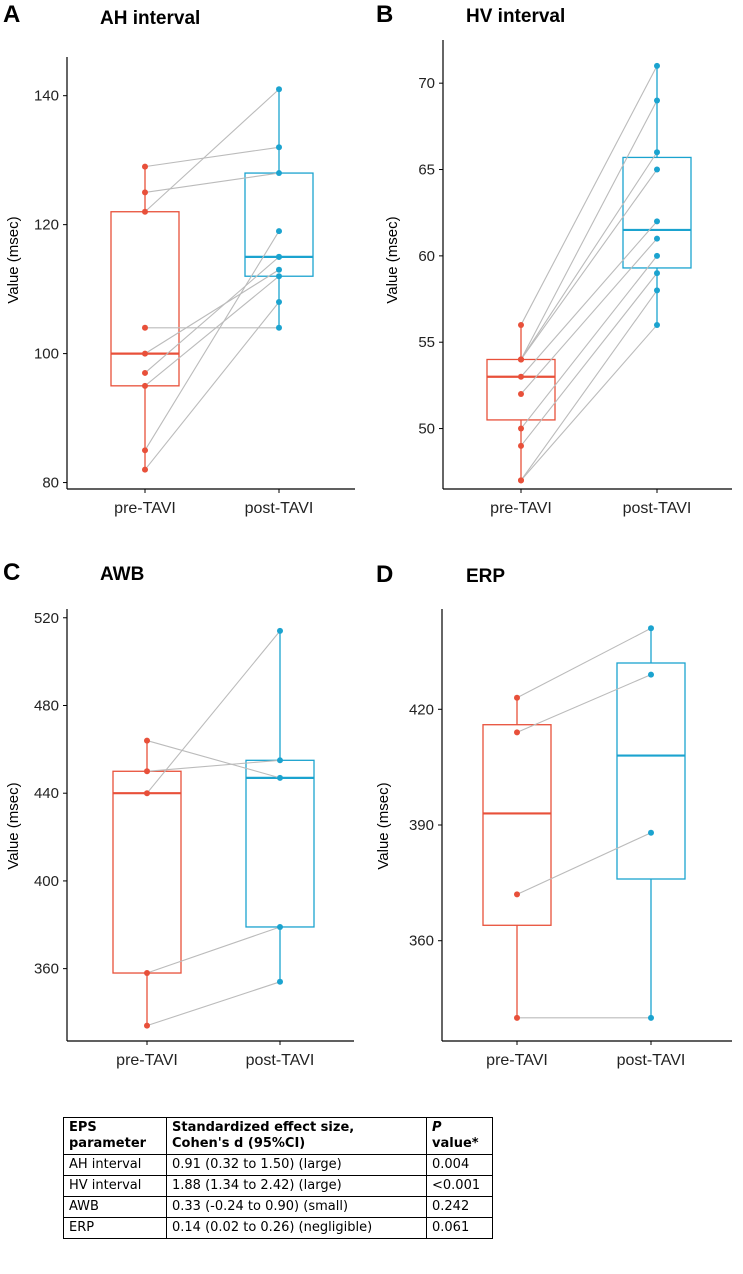 The image size is (743, 1274). I want to click on y-tick-label: 480, so click(46, 705).